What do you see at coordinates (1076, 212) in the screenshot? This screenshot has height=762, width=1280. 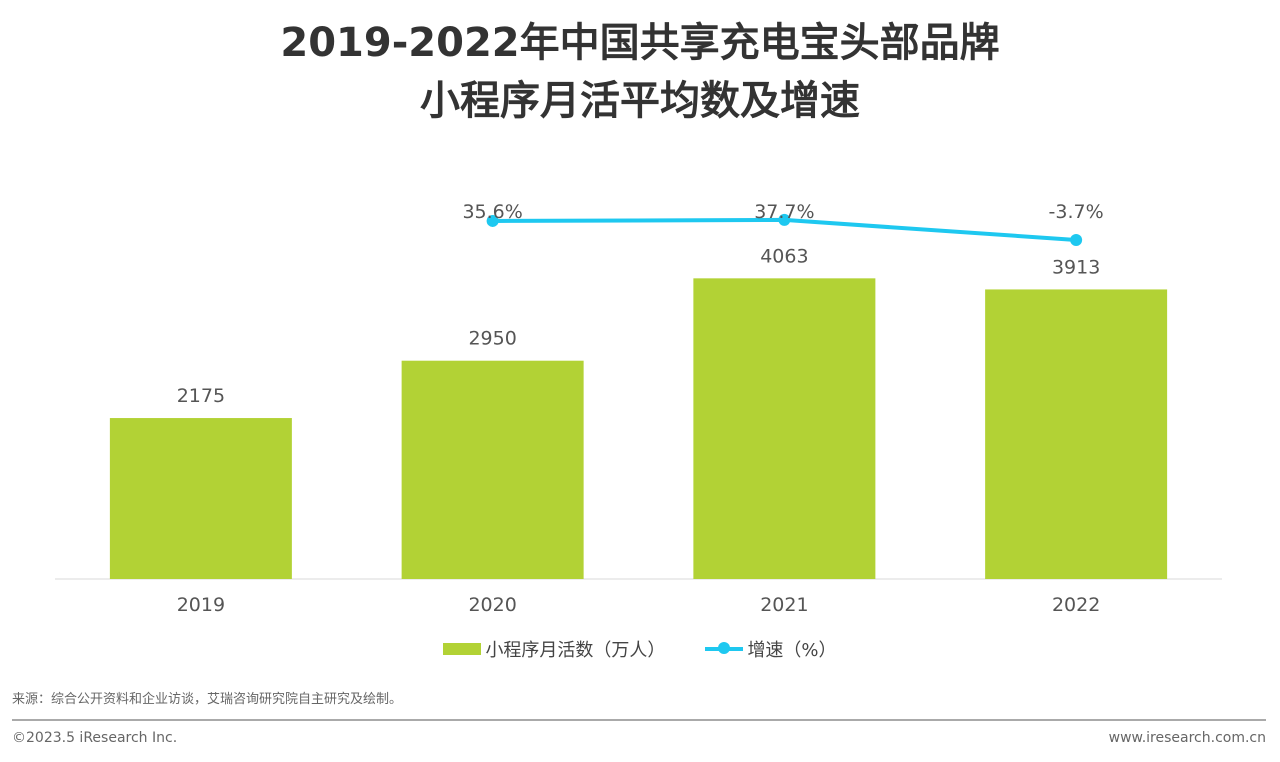 I see `growth-label-2022: -3.7%` at bounding box center [1076, 212].